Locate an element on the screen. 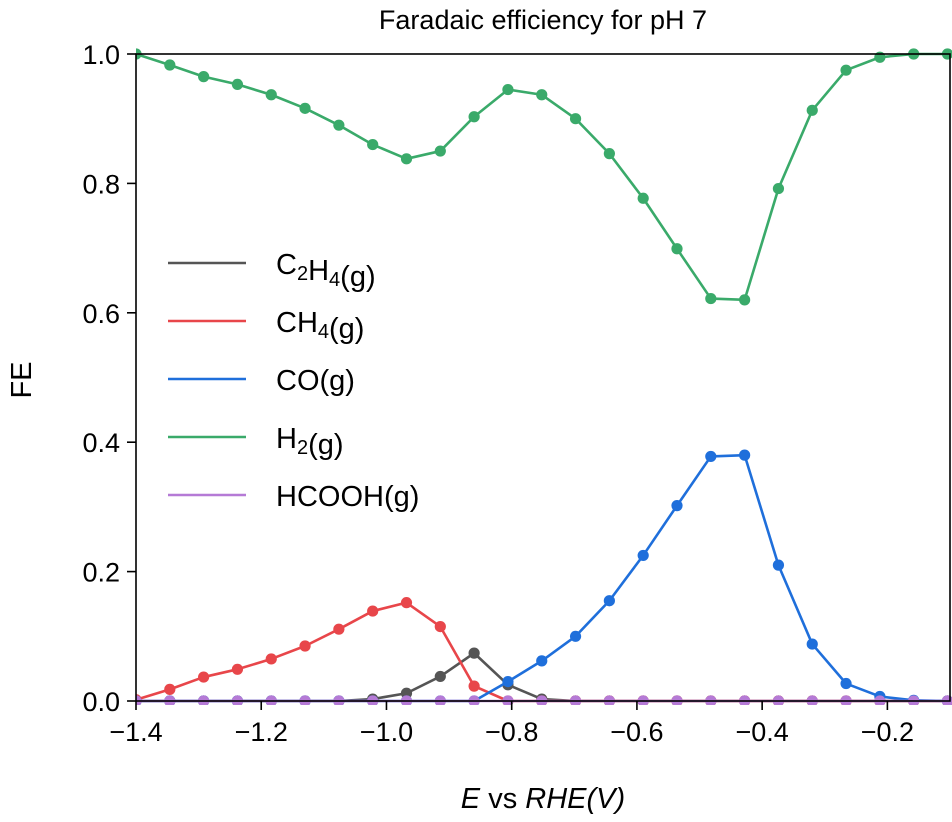 The width and height of the screenshot is (952, 822). legend-label: C2H4(g) is located at coordinates (326, 271).